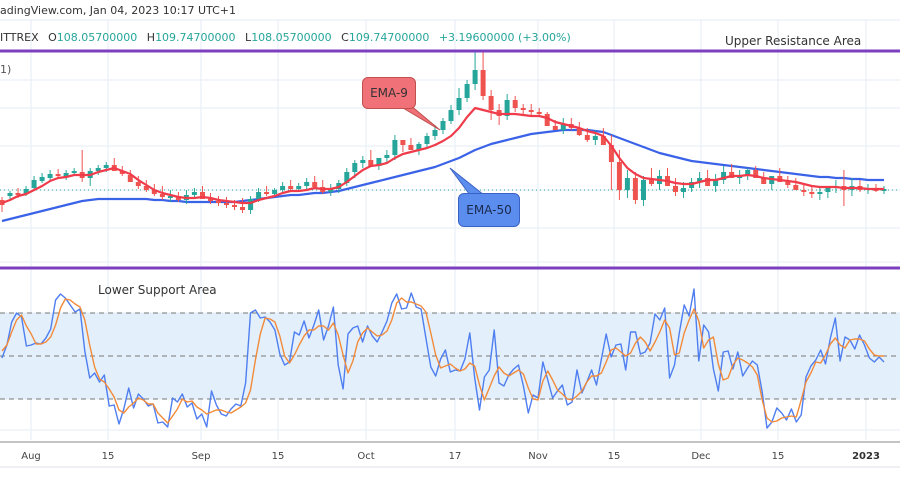 The width and height of the screenshot is (900, 500). I want to click on ema9-callout: EMA-9, so click(389, 93).